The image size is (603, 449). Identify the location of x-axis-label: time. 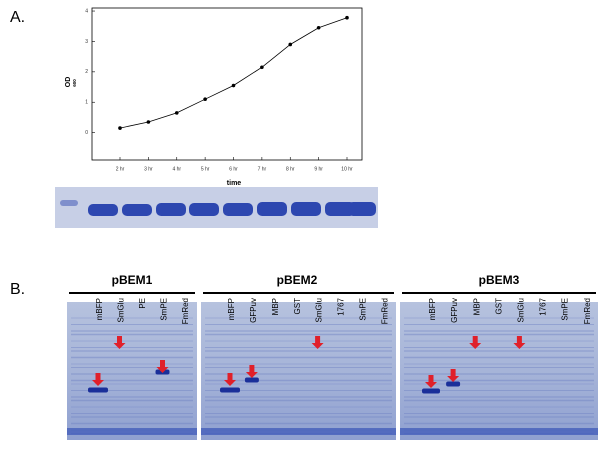
(234, 183).